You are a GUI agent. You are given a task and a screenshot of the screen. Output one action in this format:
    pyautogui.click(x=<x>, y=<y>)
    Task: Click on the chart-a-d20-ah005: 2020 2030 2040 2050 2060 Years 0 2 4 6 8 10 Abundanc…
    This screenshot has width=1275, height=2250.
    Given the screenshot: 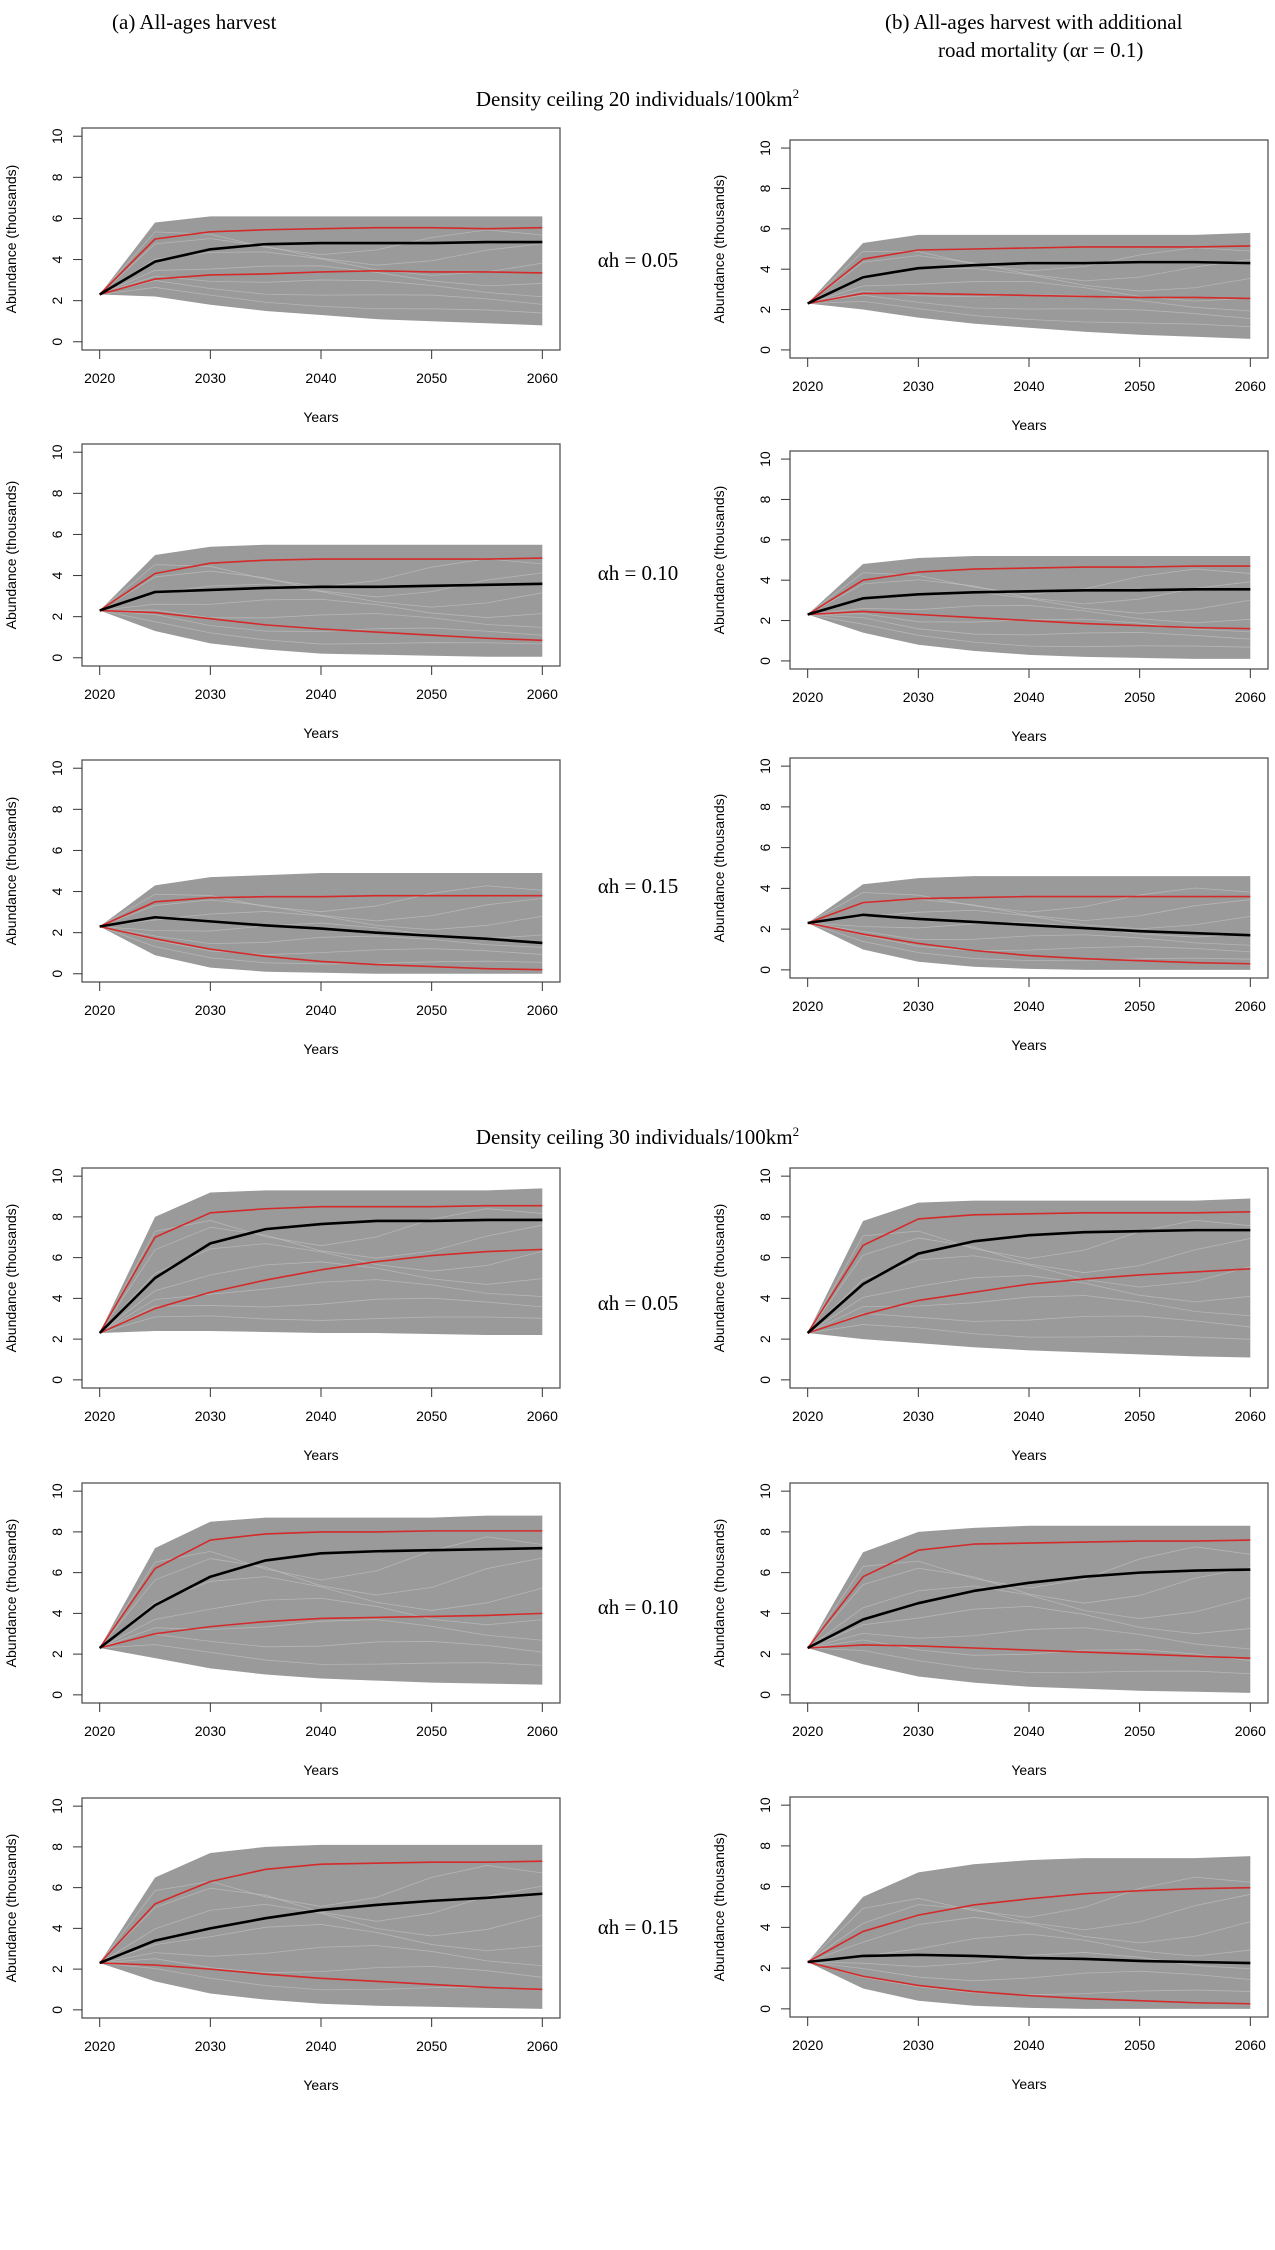 What is the action you would take?
    pyautogui.click(x=282, y=276)
    